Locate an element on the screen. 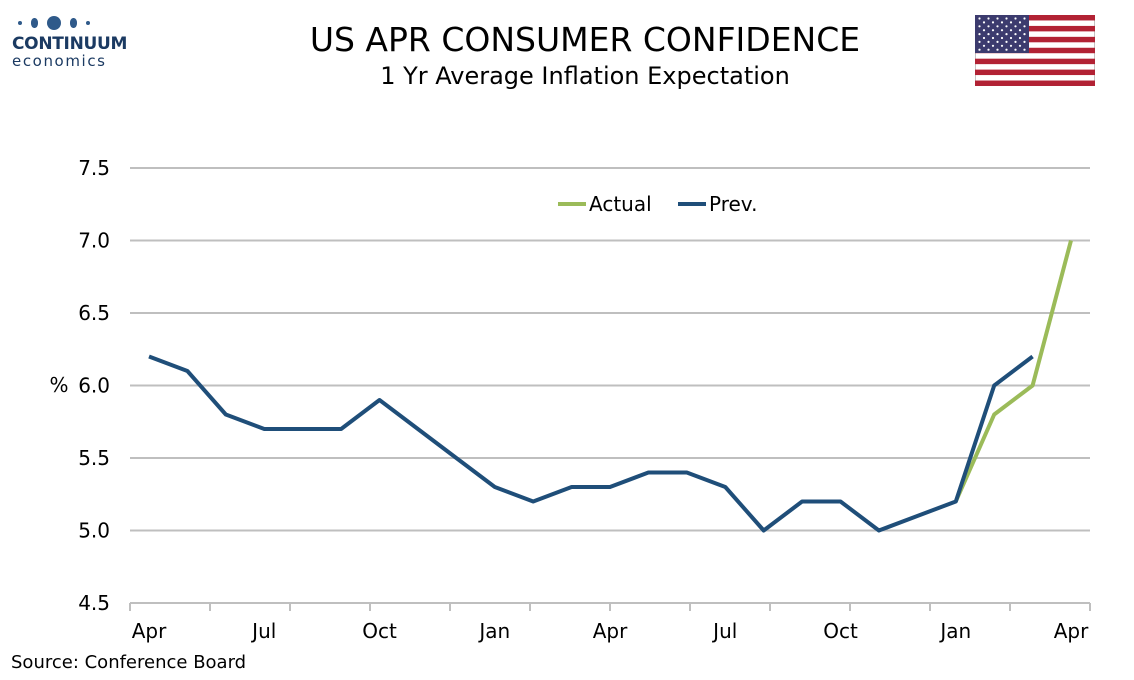 This screenshot has height=680, width=1134. y-tick-label: 5.5 is located at coordinates (94, 458).